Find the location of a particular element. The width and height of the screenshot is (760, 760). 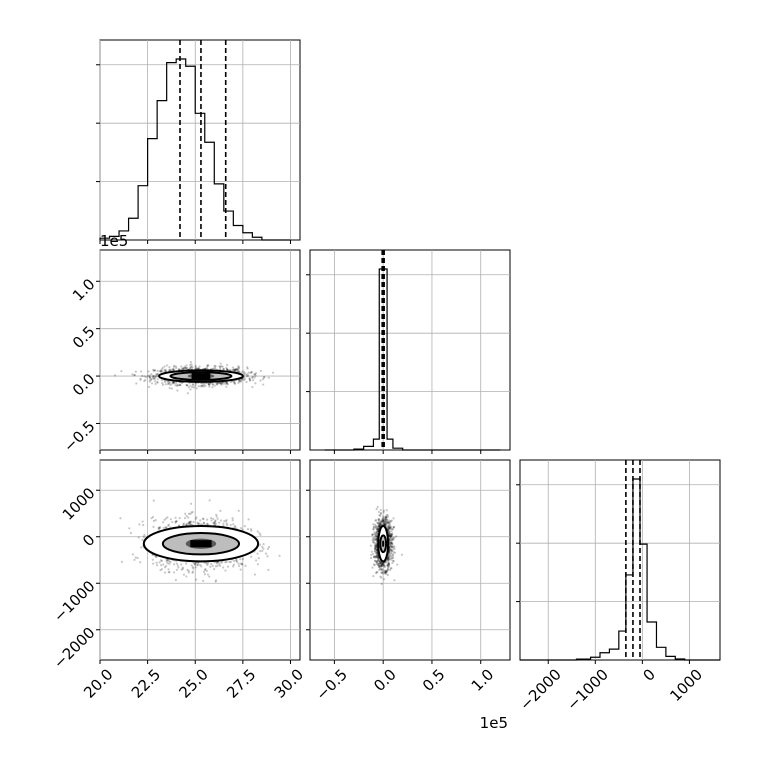

p2-vs-p0-ytick-label: −2000 is located at coordinates (74, 648).